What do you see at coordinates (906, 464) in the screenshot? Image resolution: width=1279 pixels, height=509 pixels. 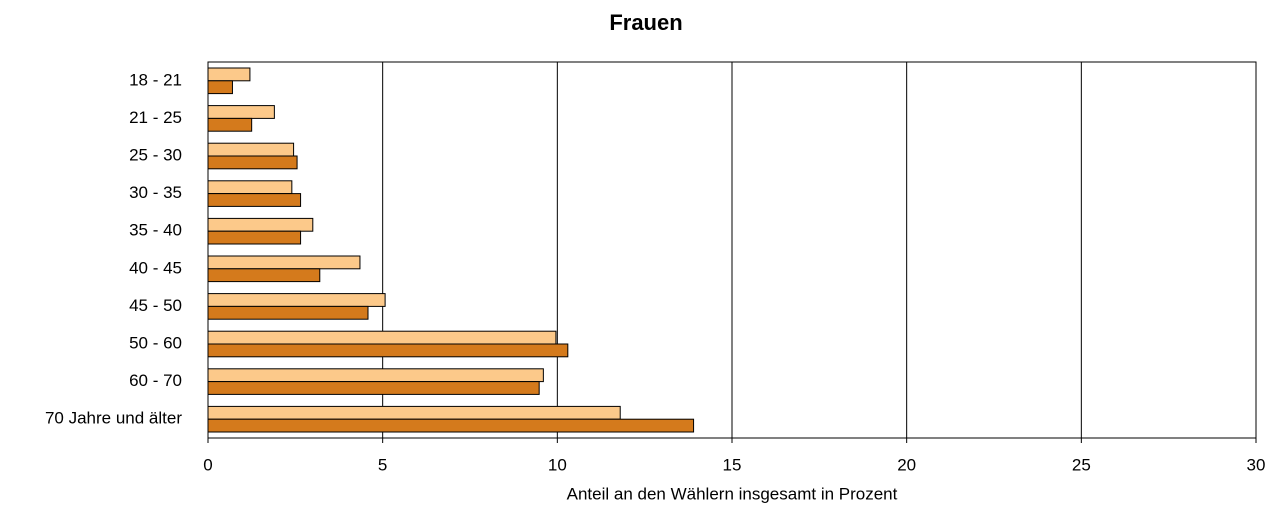 I see `x-tick-label: 20` at bounding box center [906, 464].